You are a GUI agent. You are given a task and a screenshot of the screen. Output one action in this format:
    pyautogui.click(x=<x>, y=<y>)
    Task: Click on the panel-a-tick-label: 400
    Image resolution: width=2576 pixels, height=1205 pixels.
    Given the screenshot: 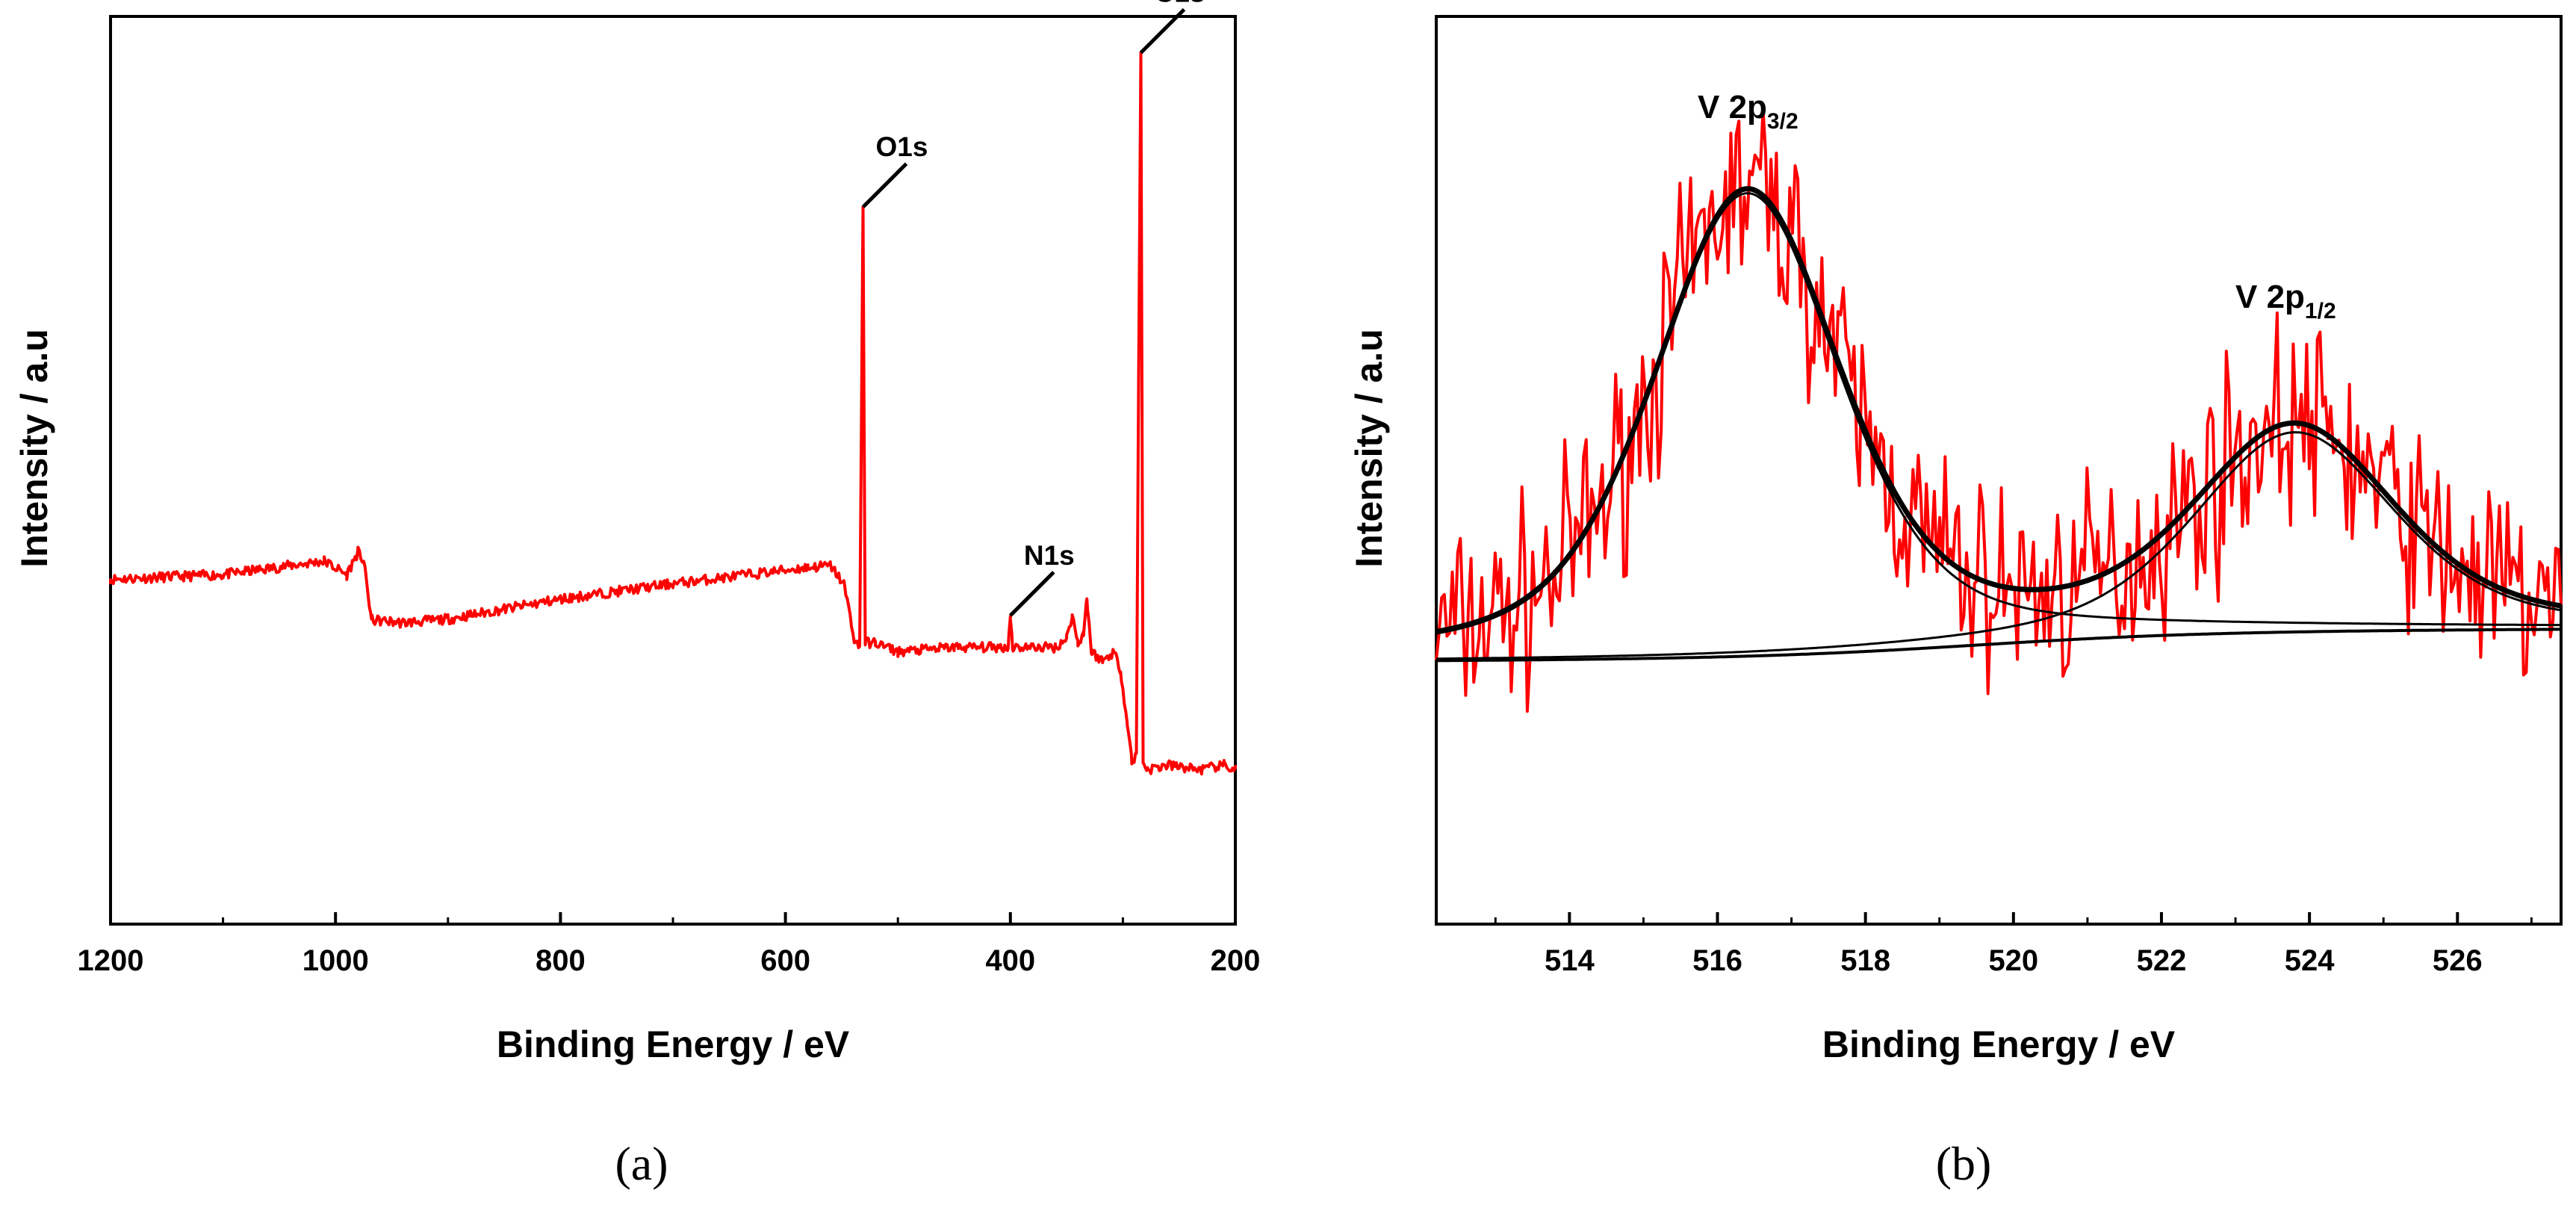 What is the action you would take?
    pyautogui.click(x=1010, y=960)
    